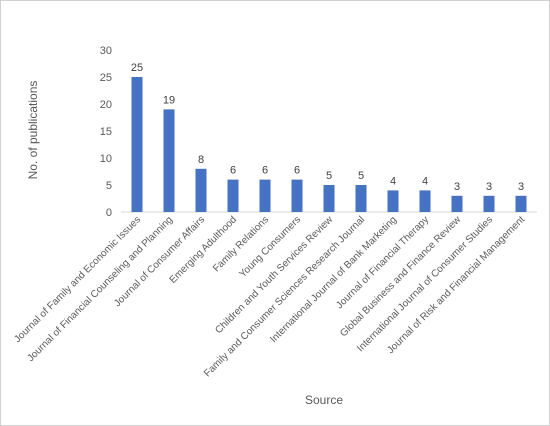  I want to click on y-tick-label: 10, so click(106, 159).